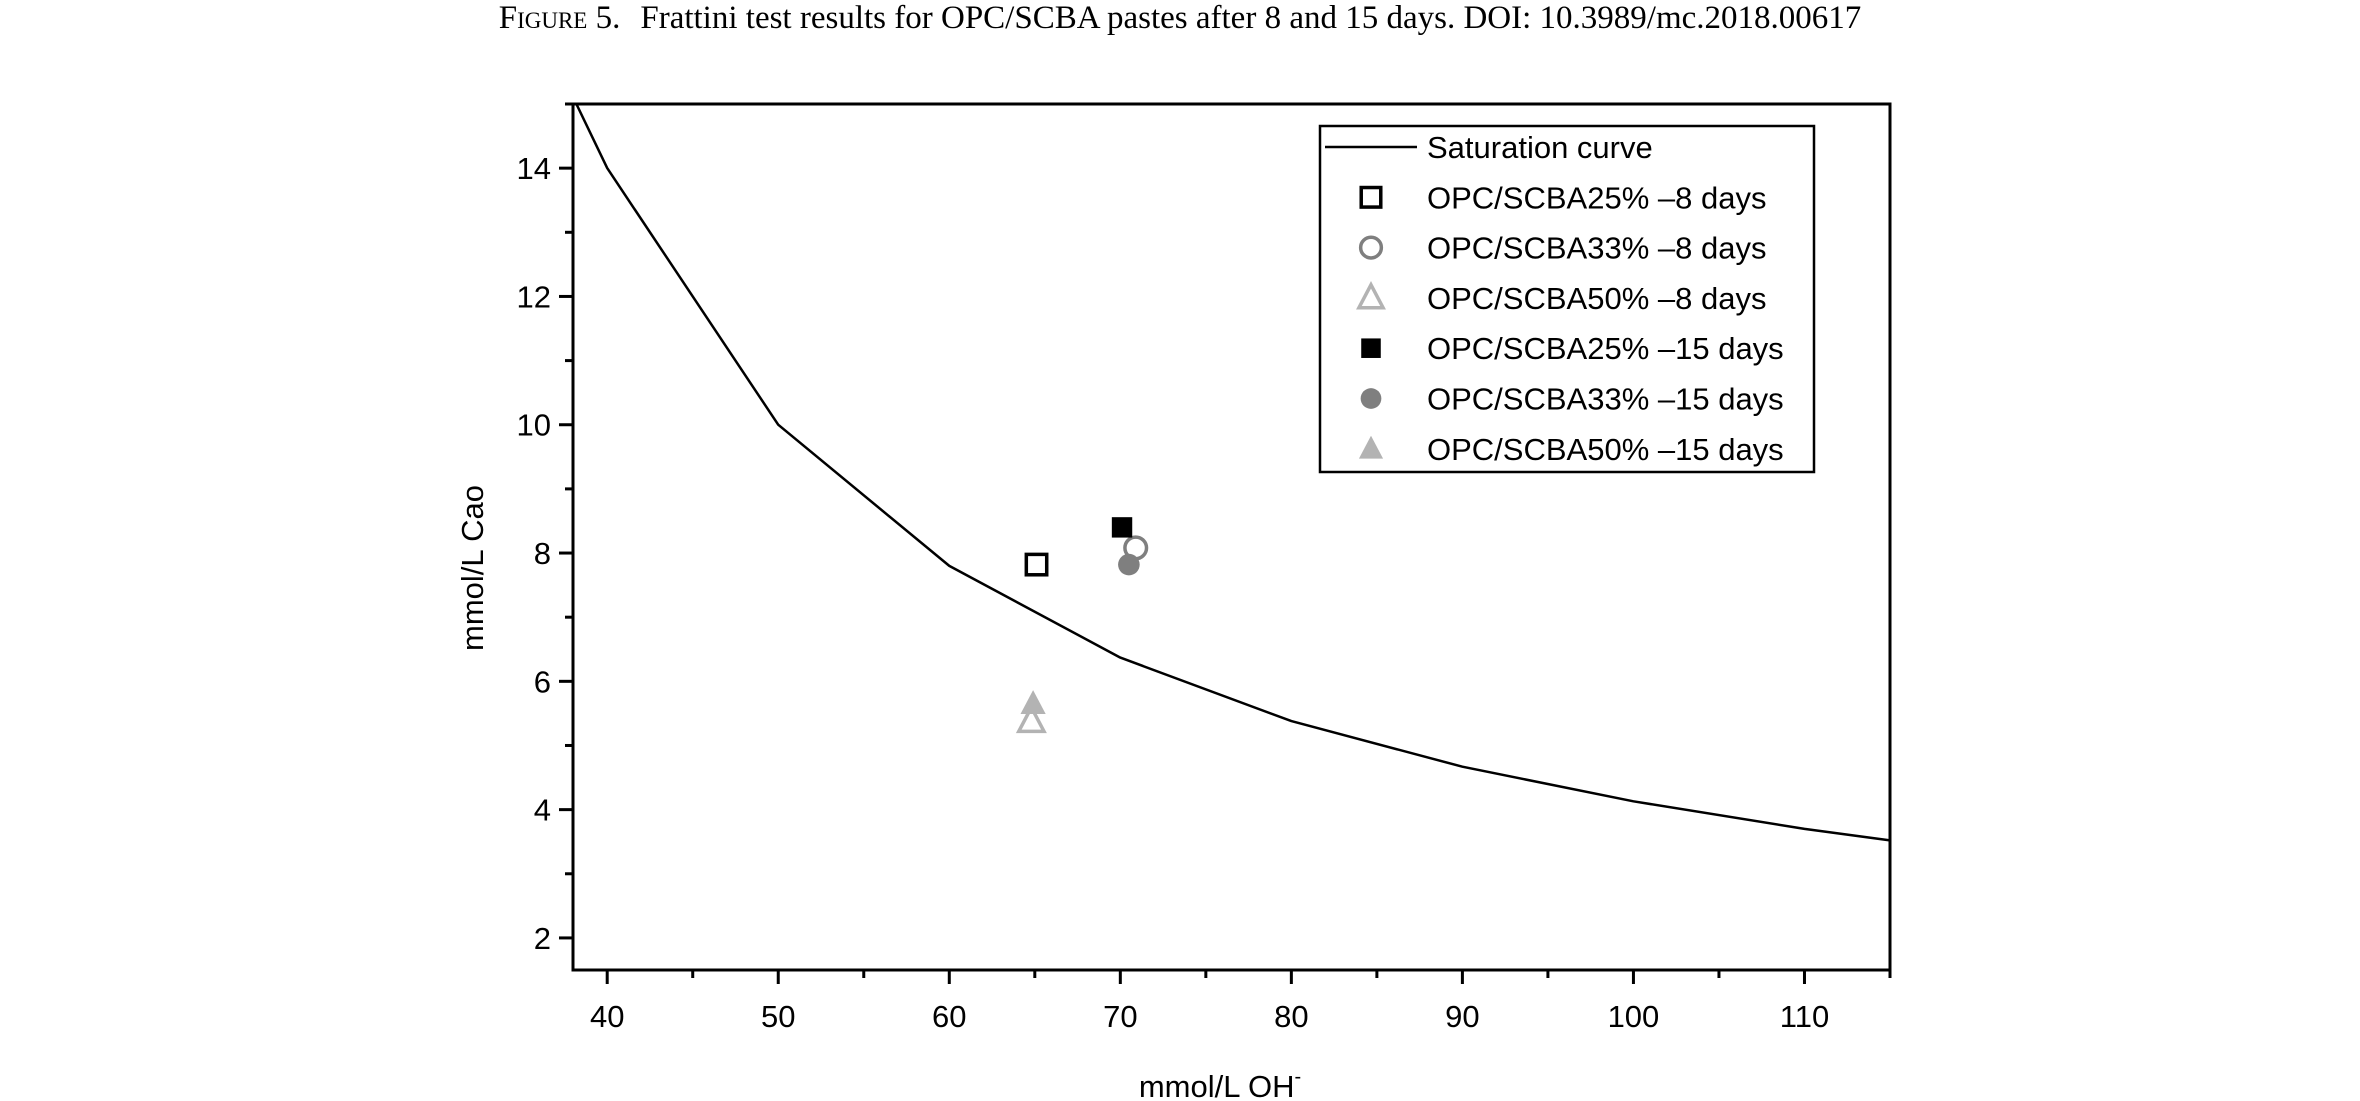 This screenshot has height=1101, width=2360. What do you see at coordinates (1033, 702) in the screenshot?
I see `data-point-triangle-filled` at bounding box center [1033, 702].